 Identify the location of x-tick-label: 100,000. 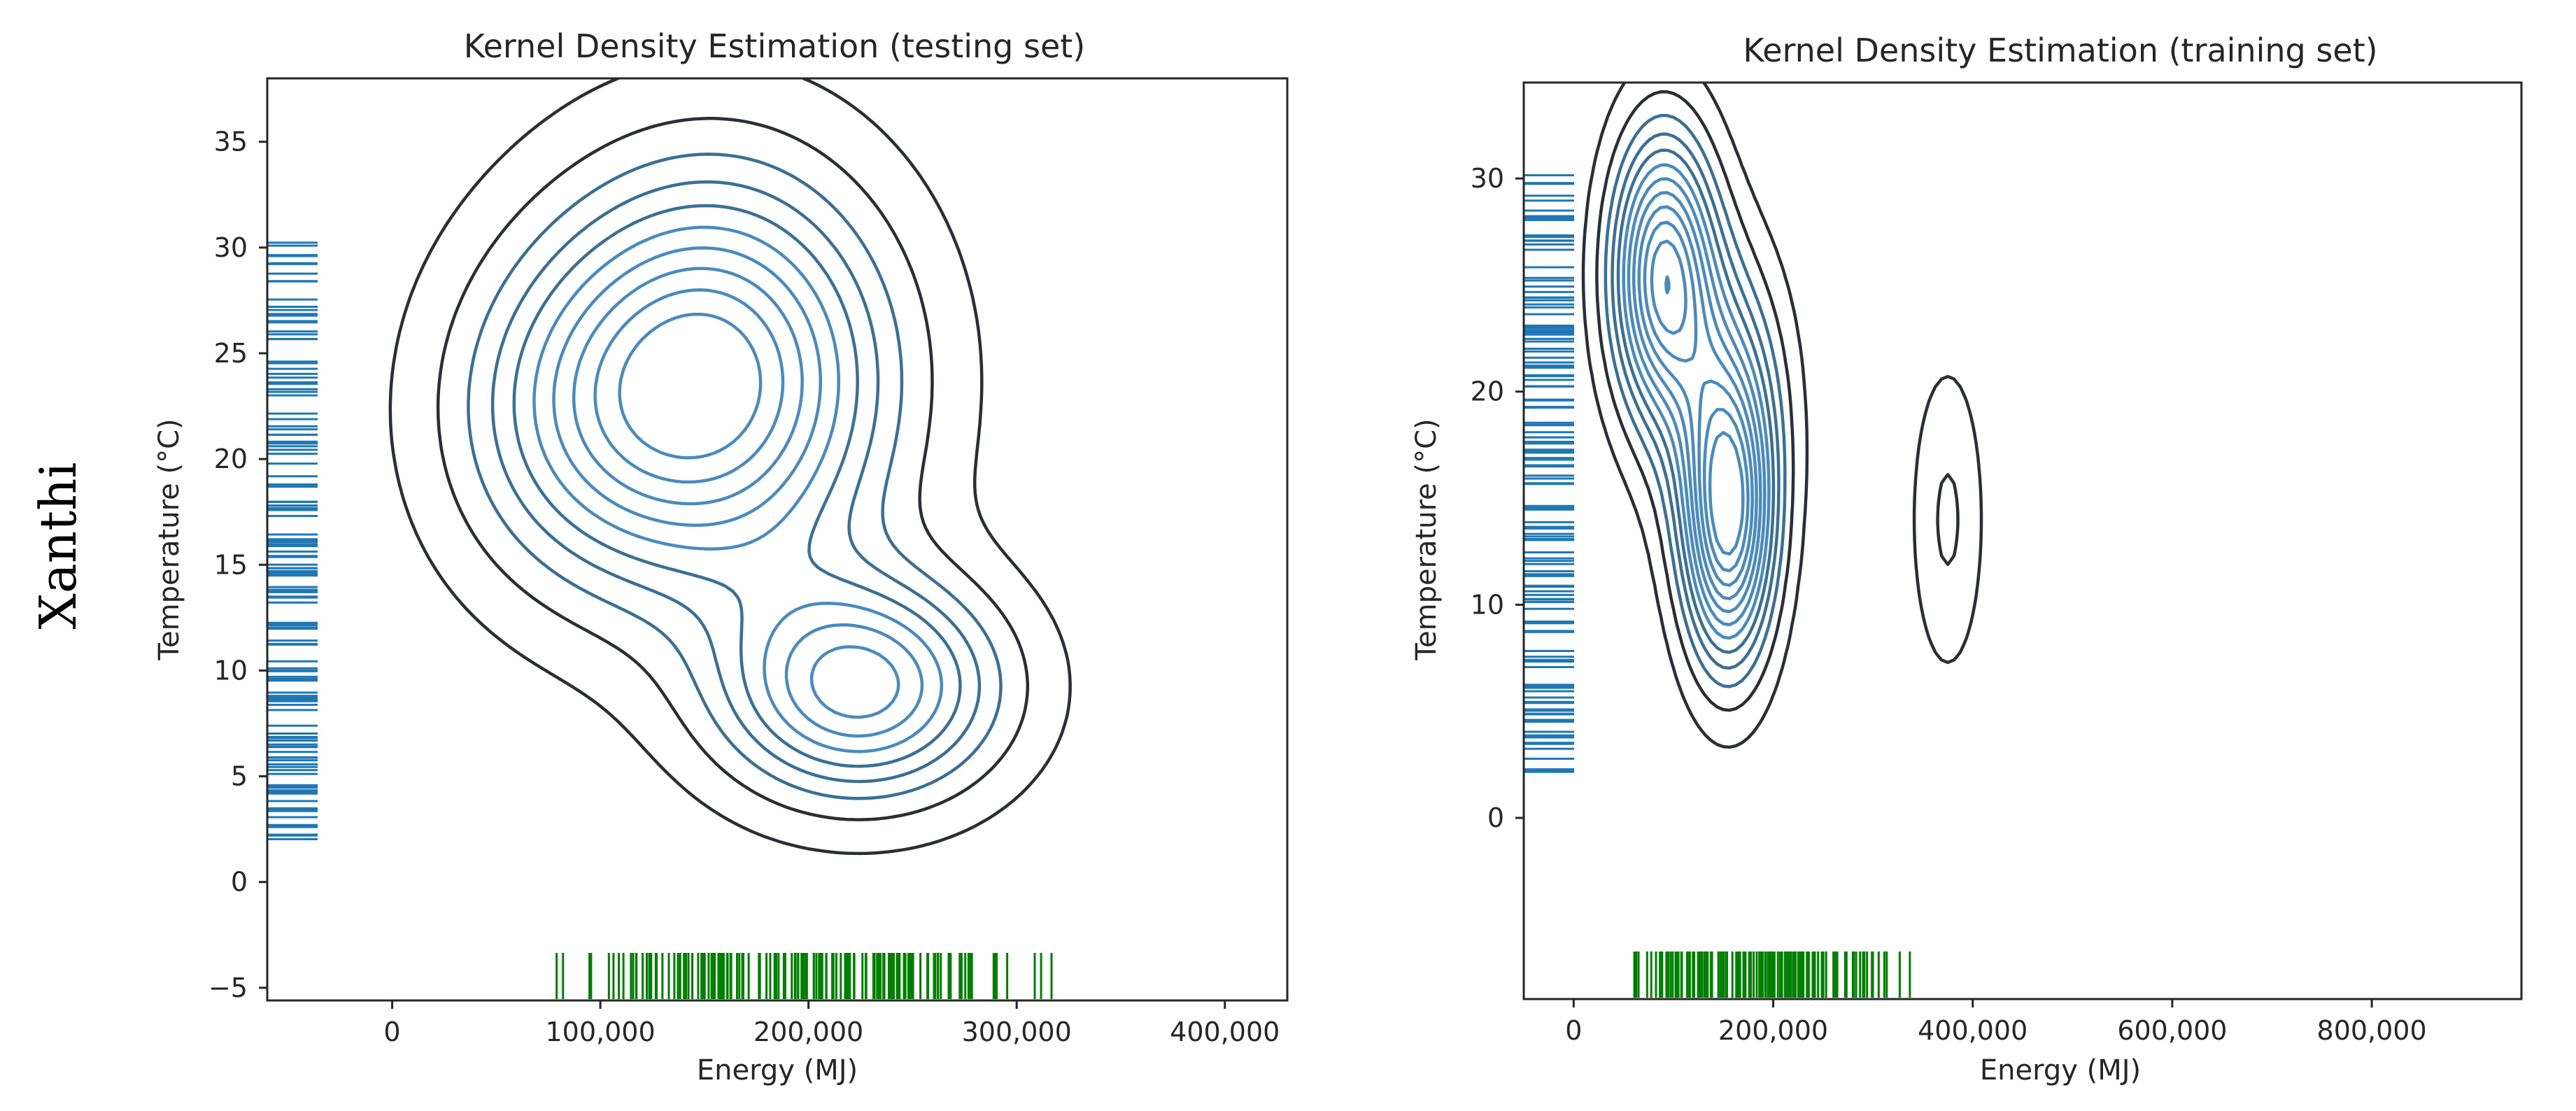
(601, 1032).